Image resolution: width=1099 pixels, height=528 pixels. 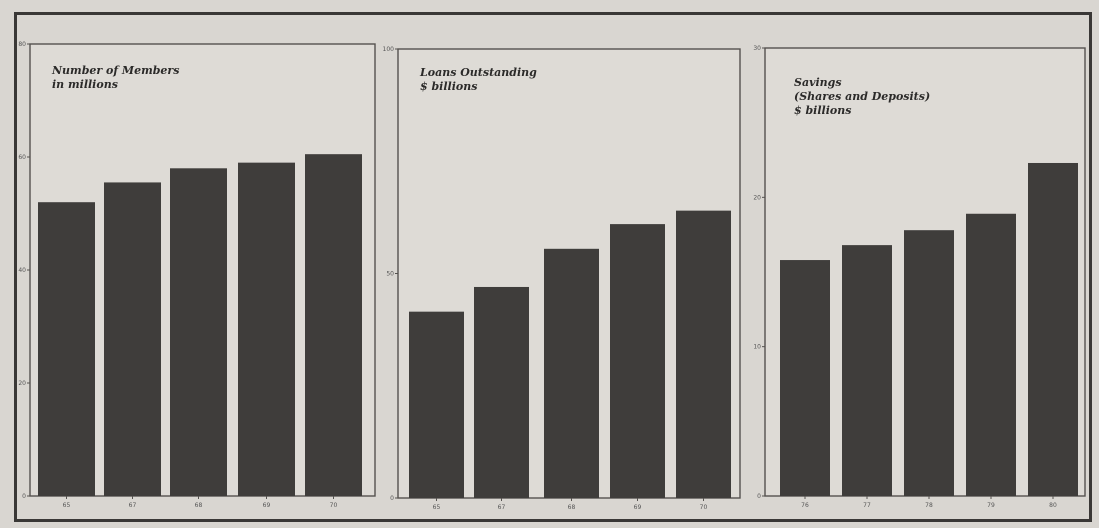 What do you see at coordinates (22, 157) in the screenshot?
I see `y-tick-label: 60` at bounding box center [22, 157].